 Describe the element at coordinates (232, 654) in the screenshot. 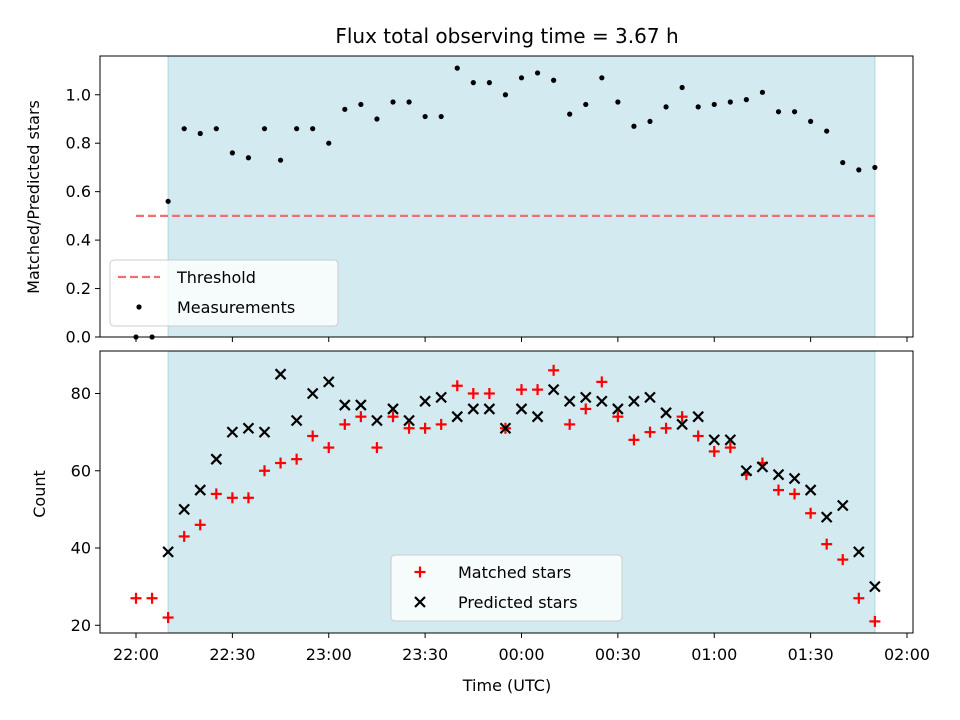

I see `x-tick-label: 22:30` at that location.